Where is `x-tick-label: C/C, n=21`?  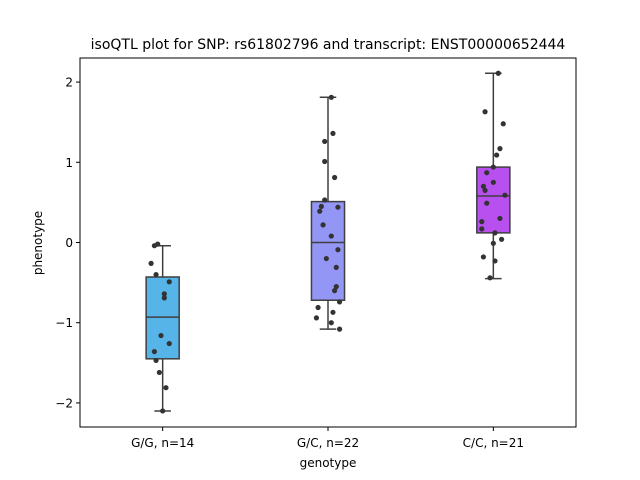
x-tick-label: C/C, n=21 is located at coordinates (493, 443).